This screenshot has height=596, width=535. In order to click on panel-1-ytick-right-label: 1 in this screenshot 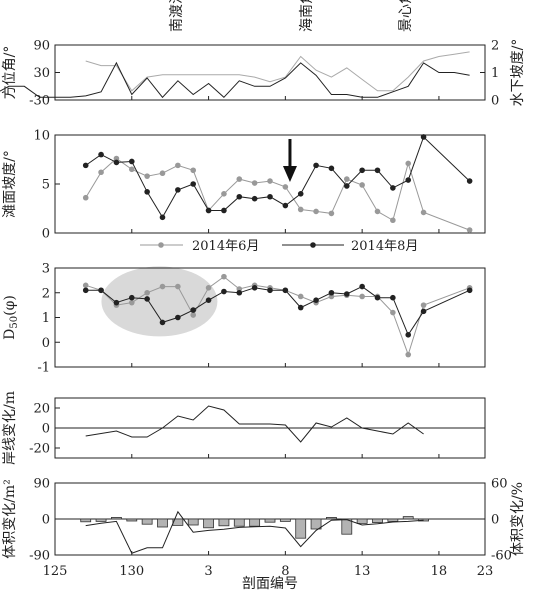, I will do `click(495, 73)`.